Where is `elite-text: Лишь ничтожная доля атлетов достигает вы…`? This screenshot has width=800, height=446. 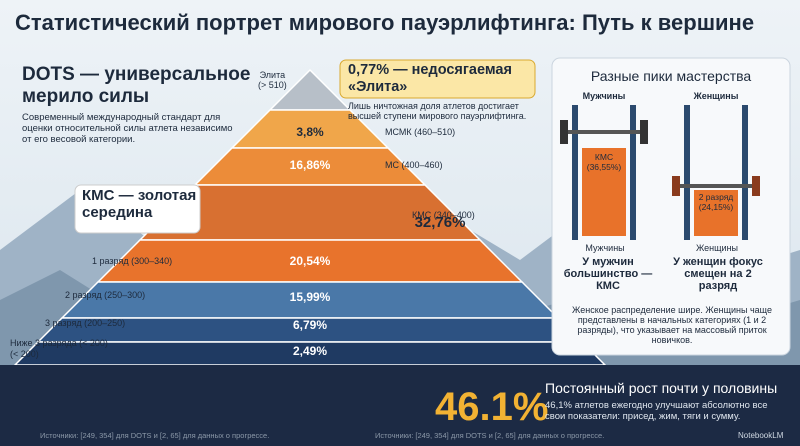 elite-text: Лишь ничтожная доля атлетов достигает вы… is located at coordinates (437, 111).